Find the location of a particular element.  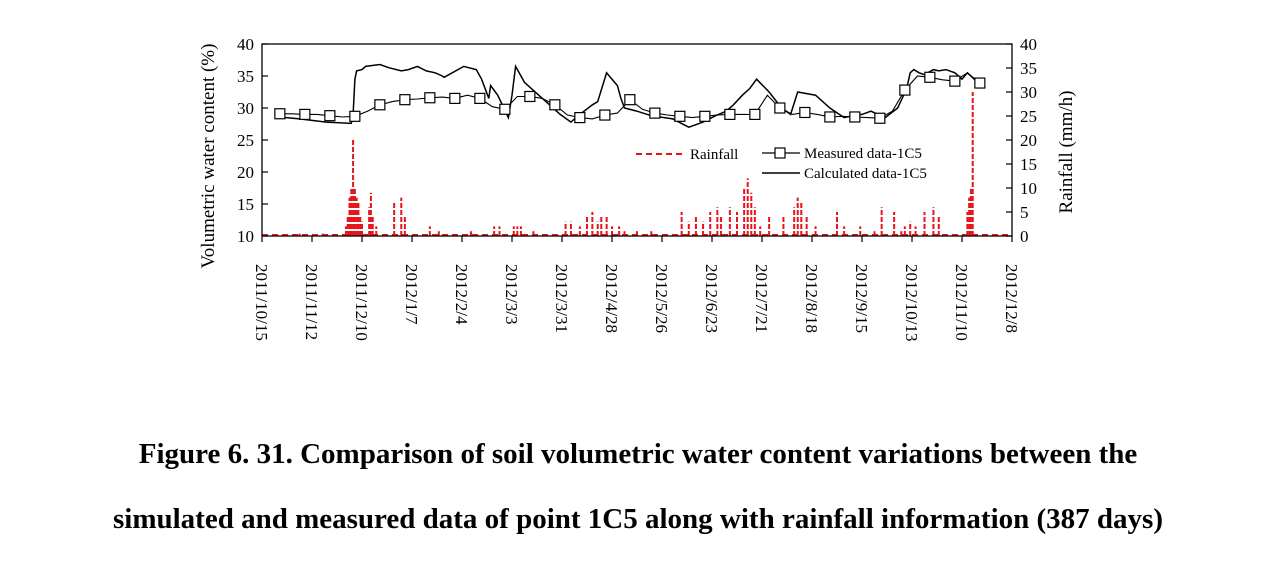

x-tick-label: 2012/6/23 is located at coordinates (711, 298).